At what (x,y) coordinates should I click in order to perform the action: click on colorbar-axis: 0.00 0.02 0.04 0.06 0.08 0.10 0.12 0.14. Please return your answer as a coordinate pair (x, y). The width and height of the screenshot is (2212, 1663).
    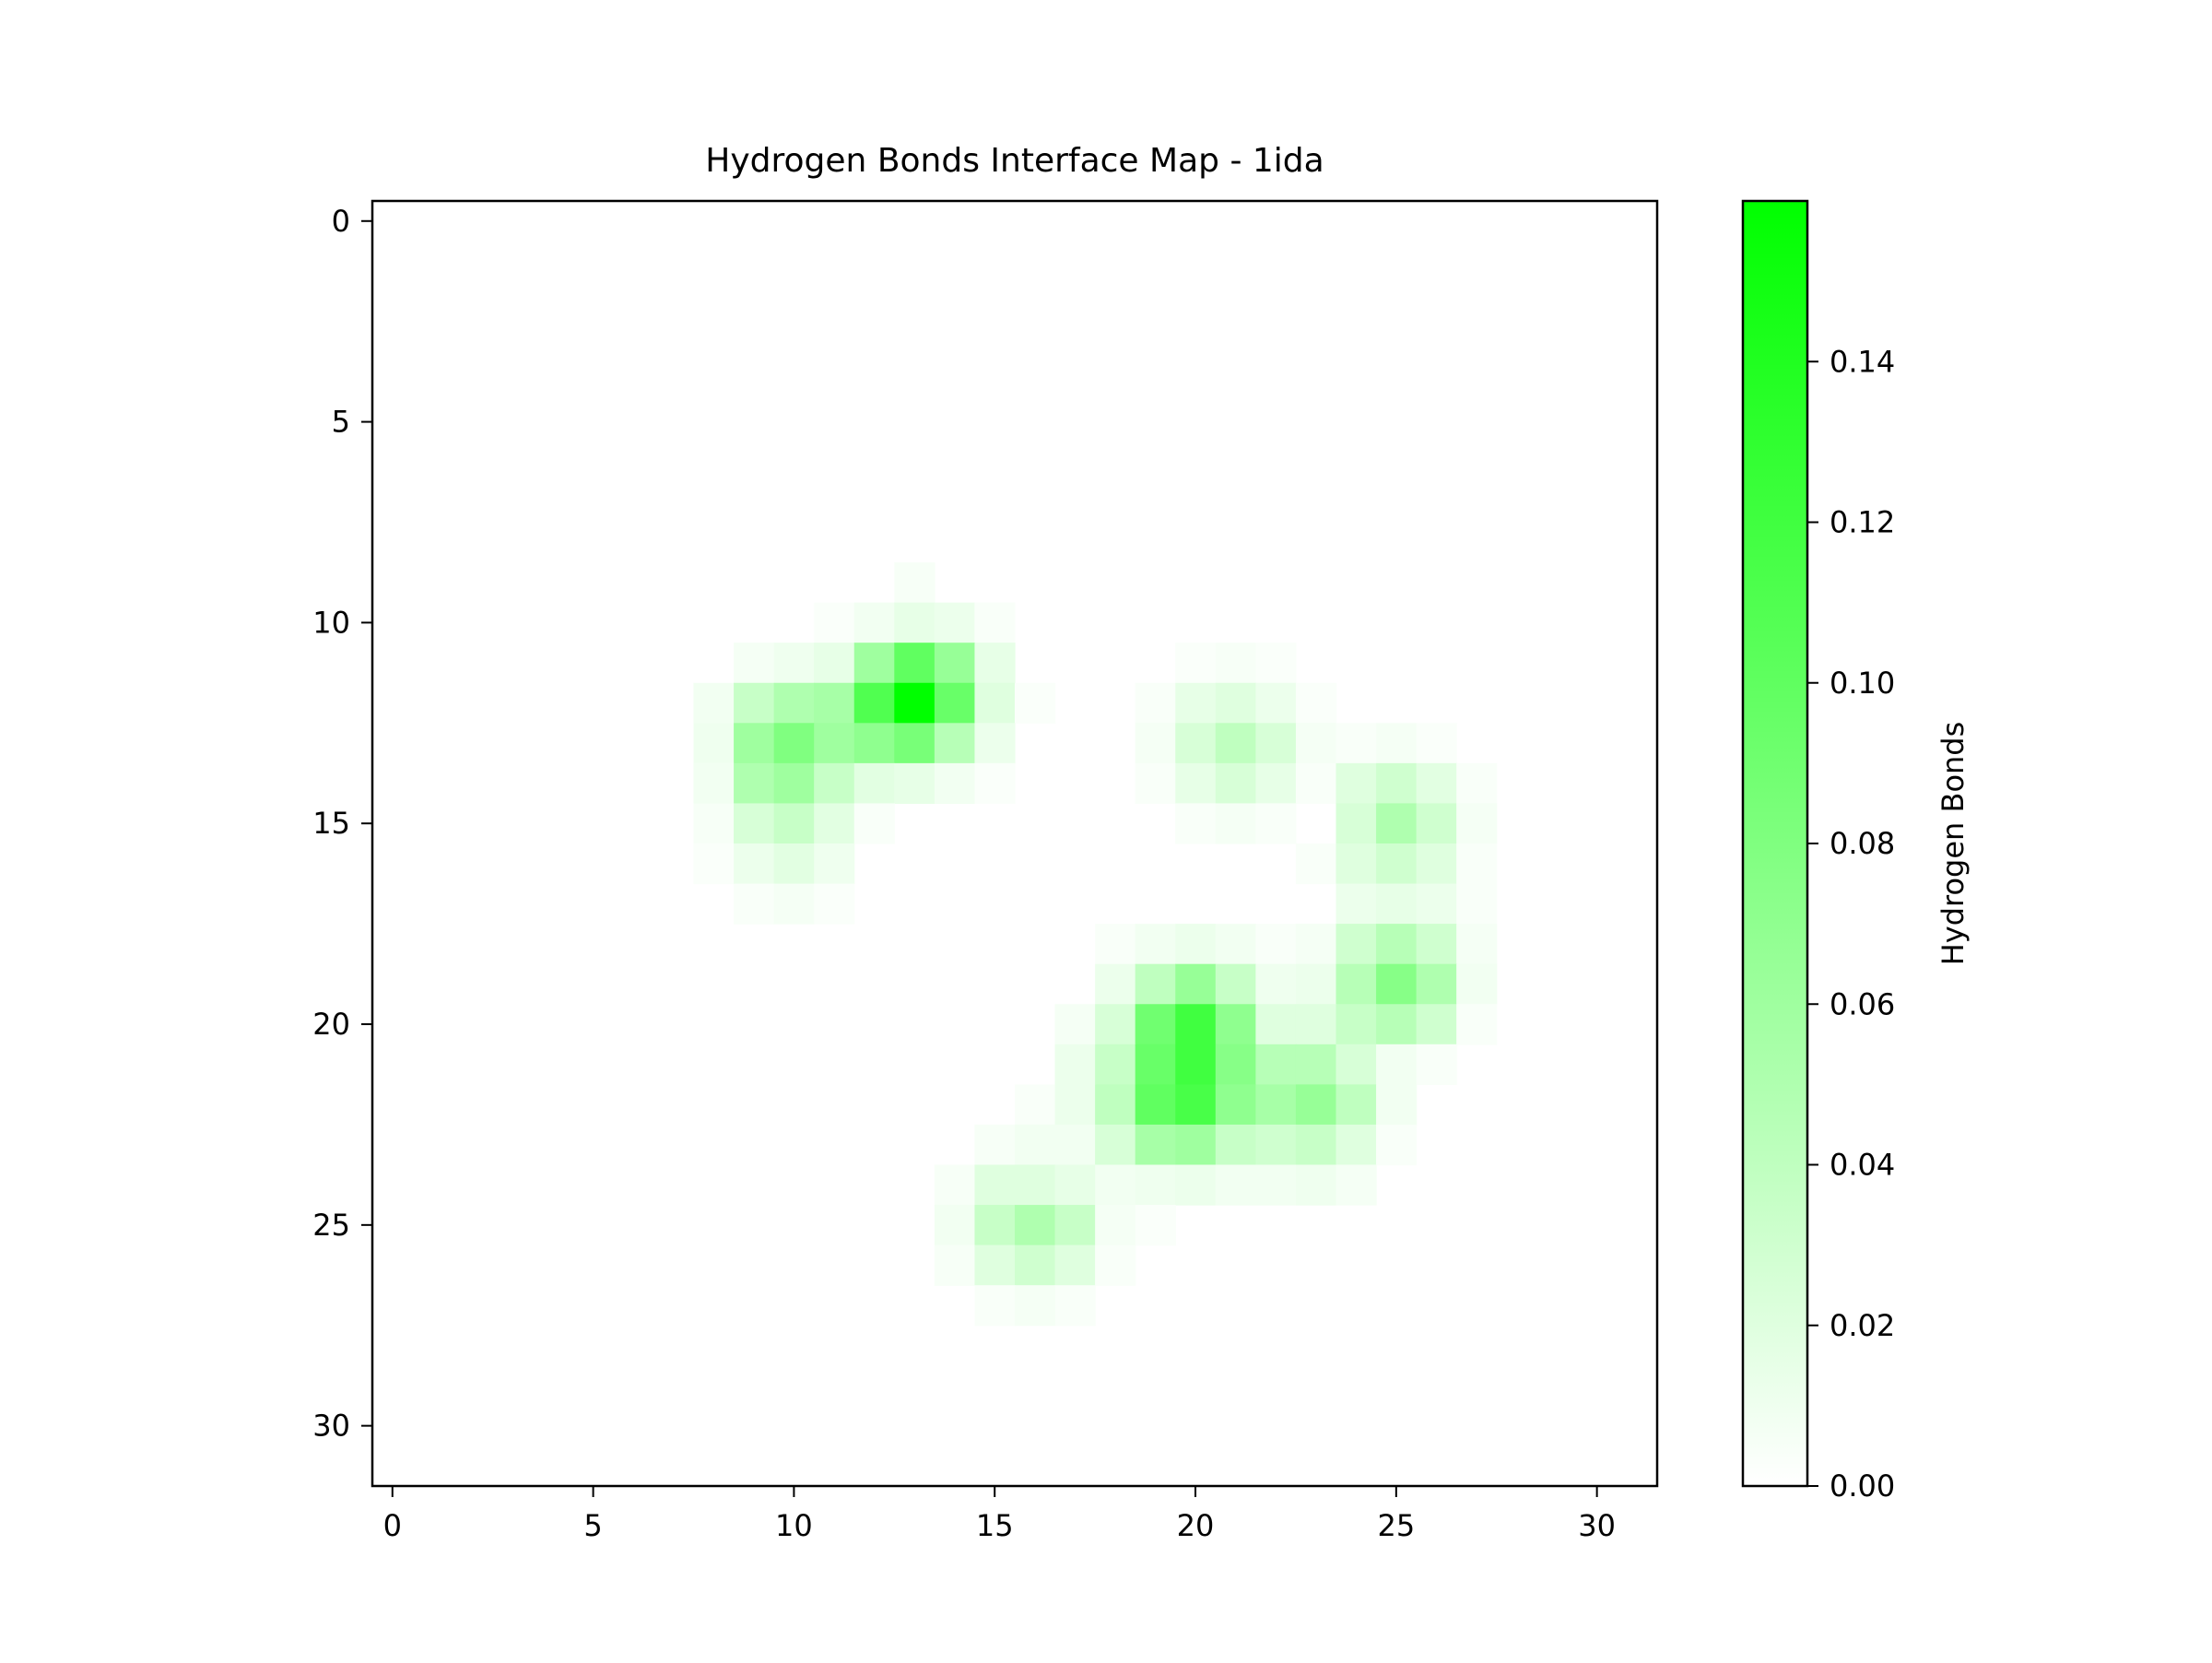
    Looking at the image, I should click on (1851, 924).